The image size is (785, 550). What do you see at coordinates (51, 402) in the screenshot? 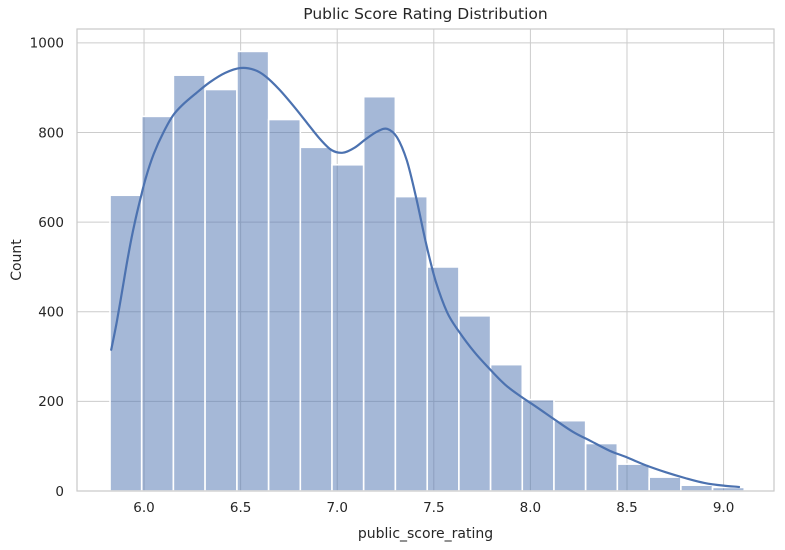
I see `y-tick-label: 200` at bounding box center [51, 402].